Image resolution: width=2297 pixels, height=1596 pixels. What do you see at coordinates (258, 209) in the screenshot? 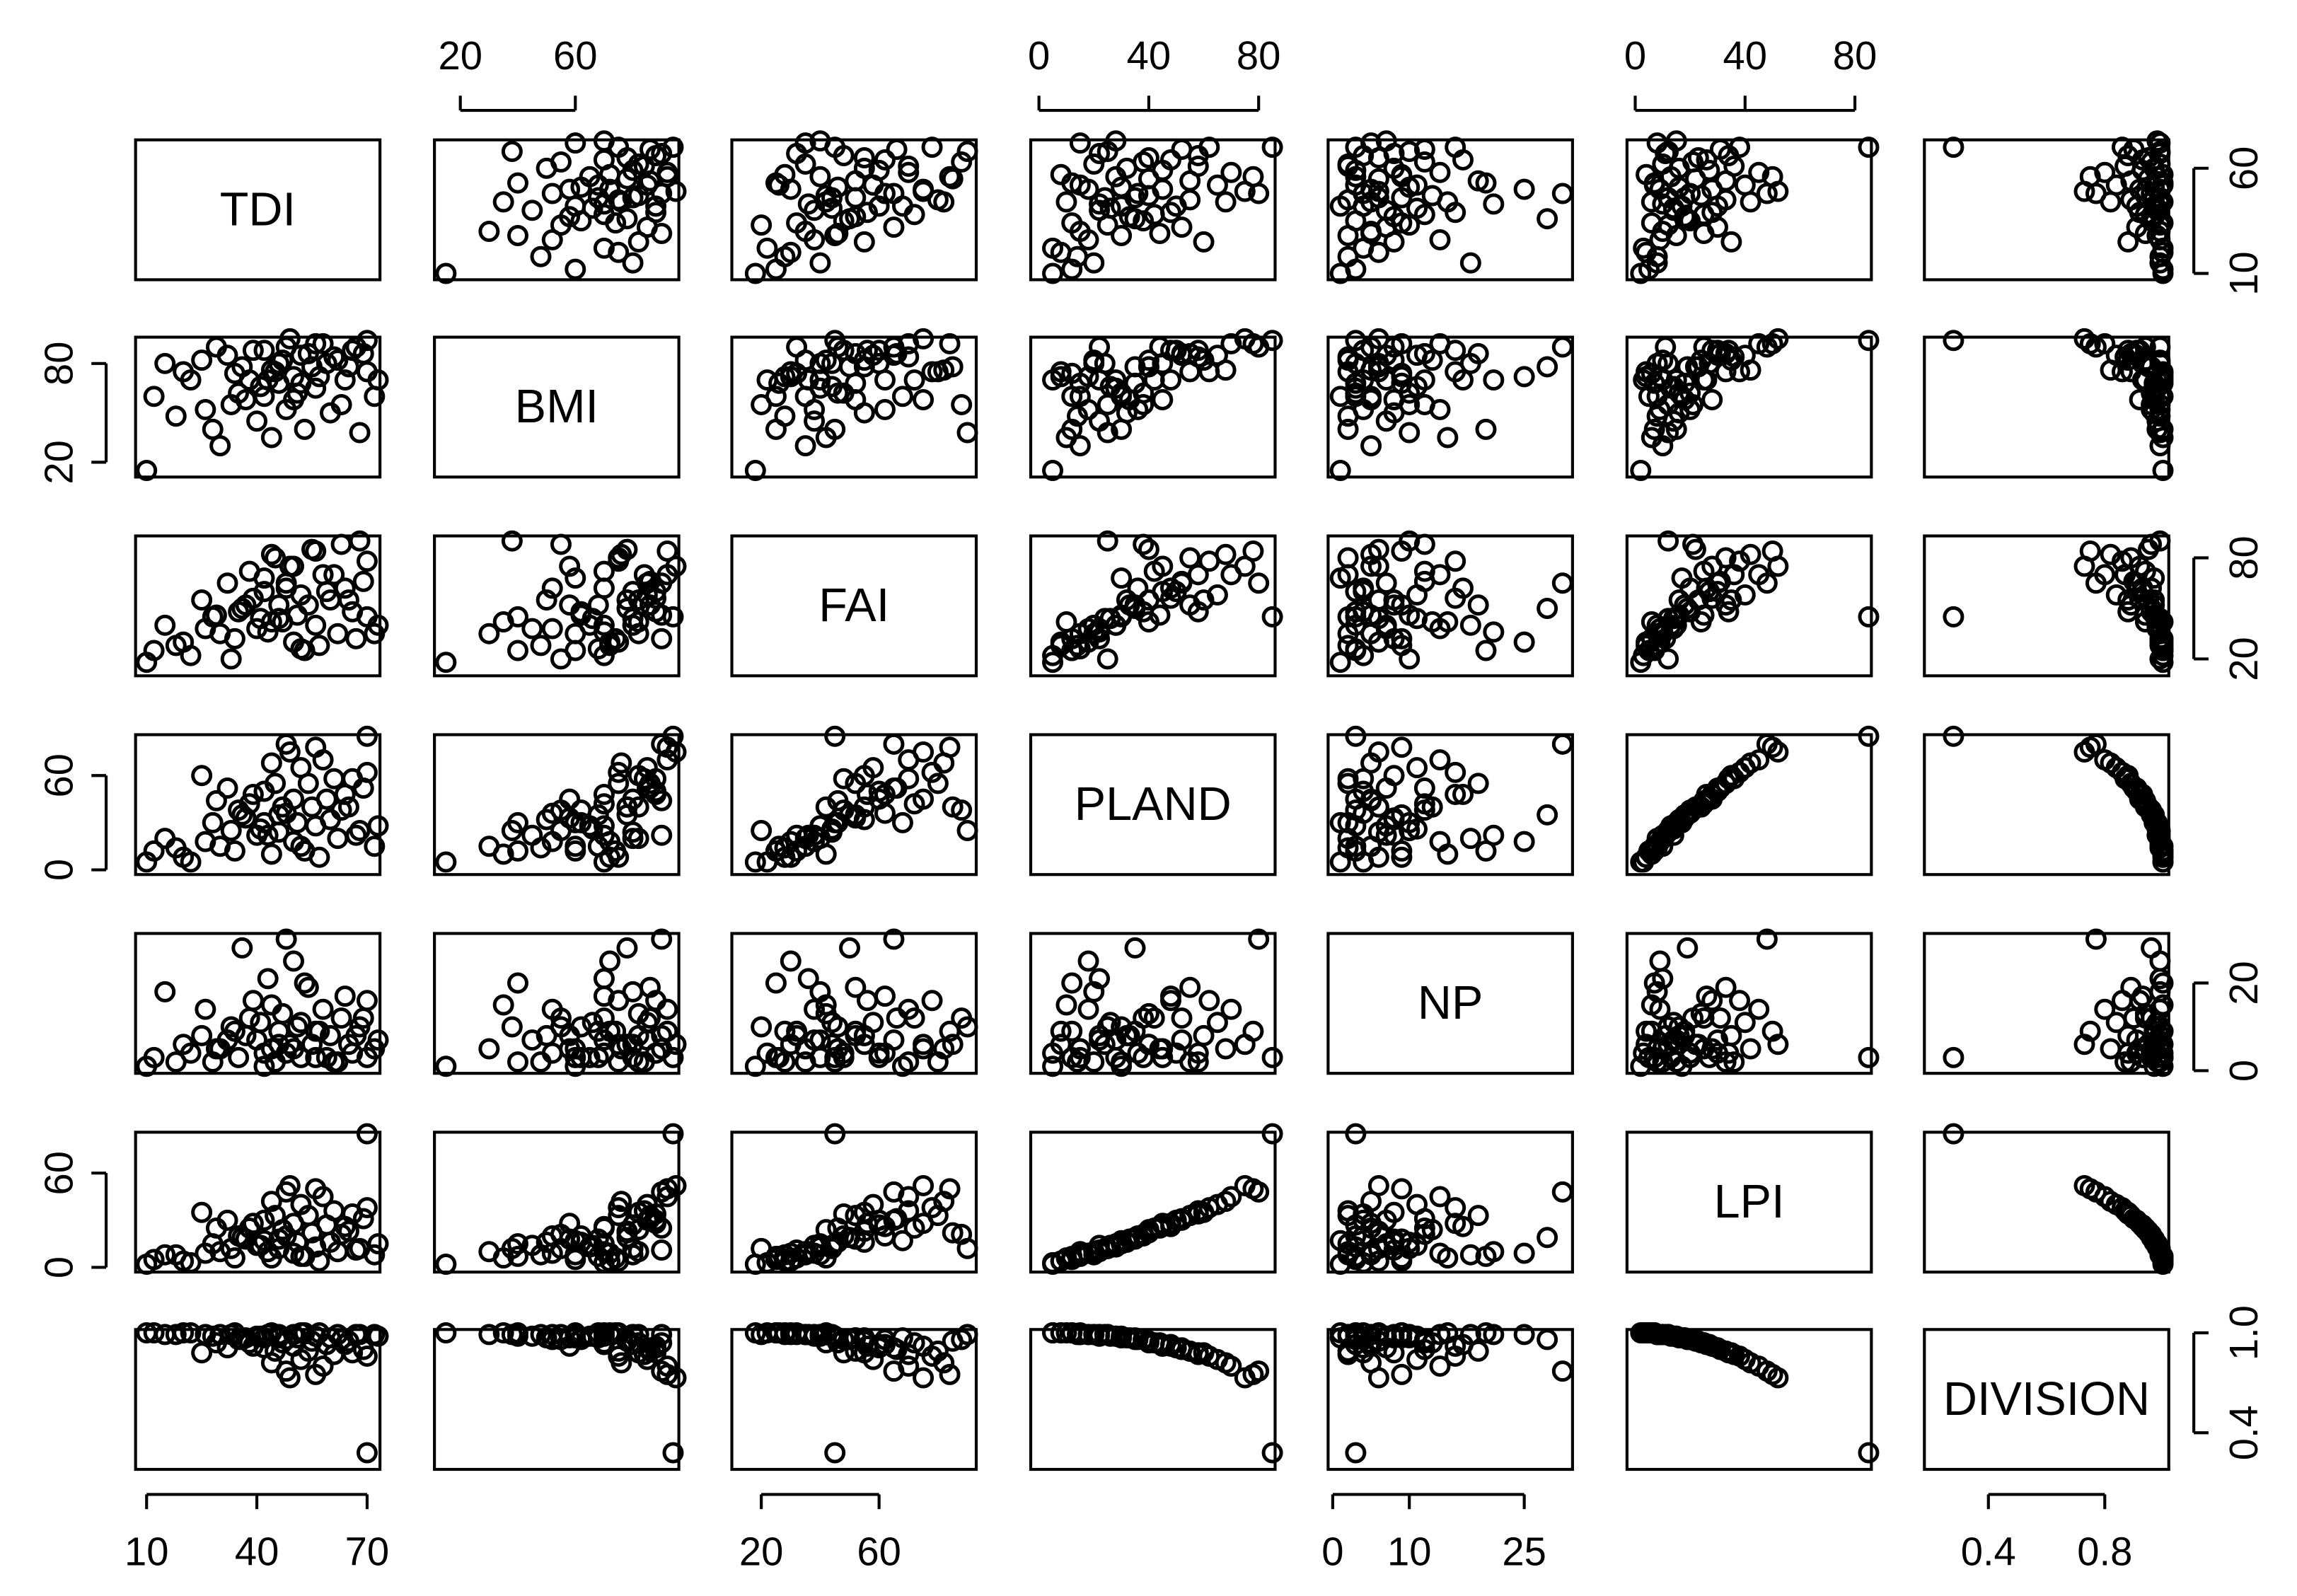
I see `variable-name: TDI` at bounding box center [258, 209].